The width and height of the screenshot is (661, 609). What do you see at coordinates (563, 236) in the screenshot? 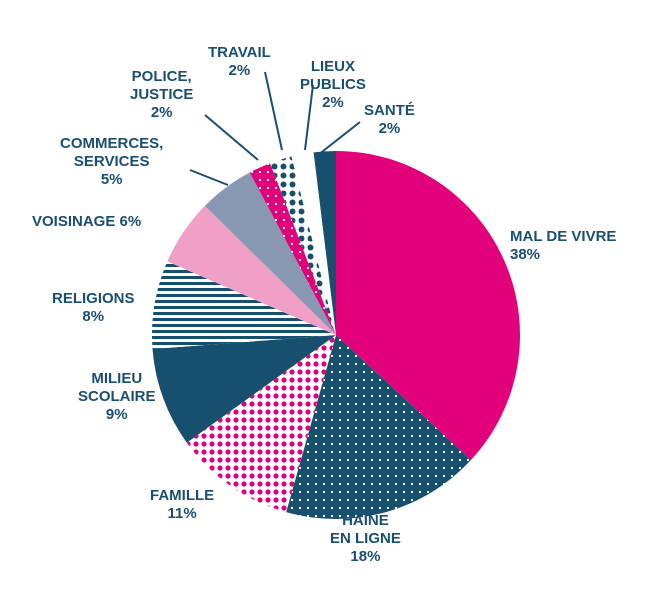
I see `label-line: MAL DE VIVRE` at bounding box center [563, 236].